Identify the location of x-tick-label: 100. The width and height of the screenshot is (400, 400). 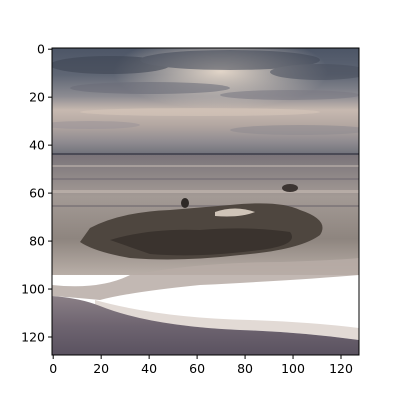
(293, 368).